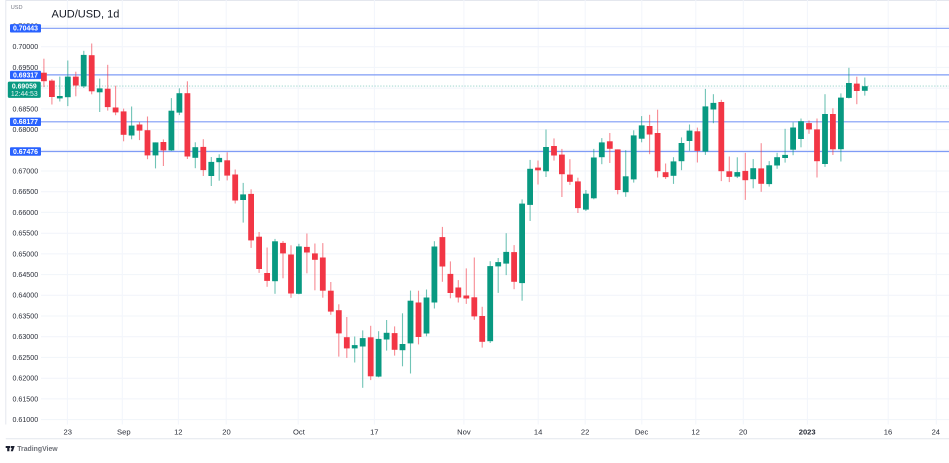 The height and width of the screenshot is (463, 949). Describe the element at coordinates (26, 358) in the screenshot. I see `svg-text: 0.62500` at that location.